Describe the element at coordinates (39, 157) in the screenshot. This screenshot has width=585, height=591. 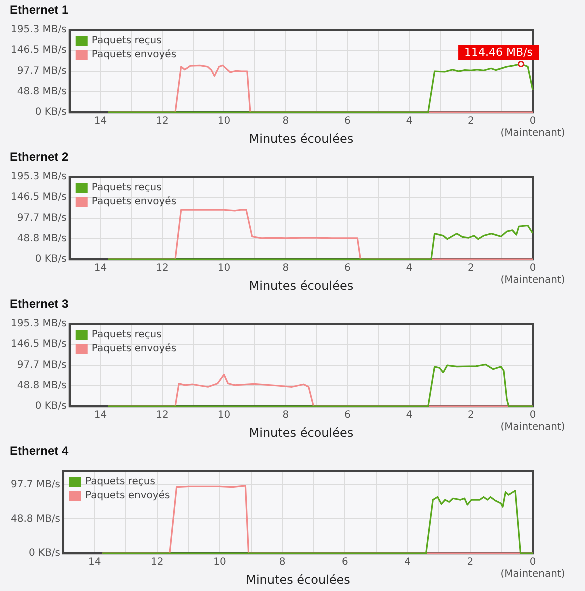
I see `chart-title: Ethernet 2` at that location.